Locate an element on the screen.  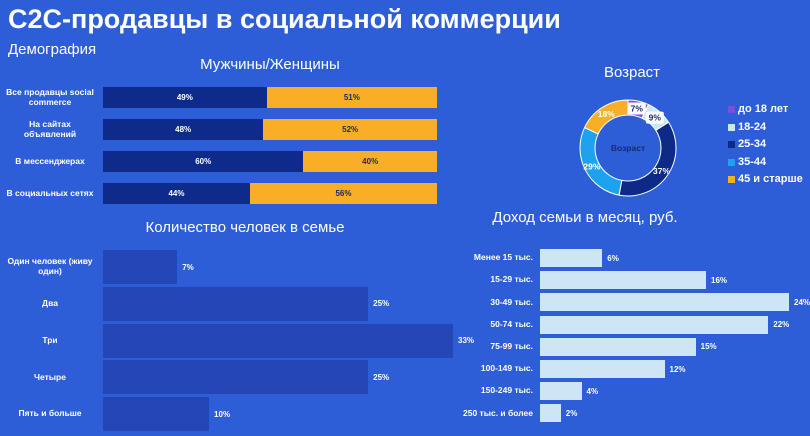
category-label: Четыре is located at coordinates (50, 376).